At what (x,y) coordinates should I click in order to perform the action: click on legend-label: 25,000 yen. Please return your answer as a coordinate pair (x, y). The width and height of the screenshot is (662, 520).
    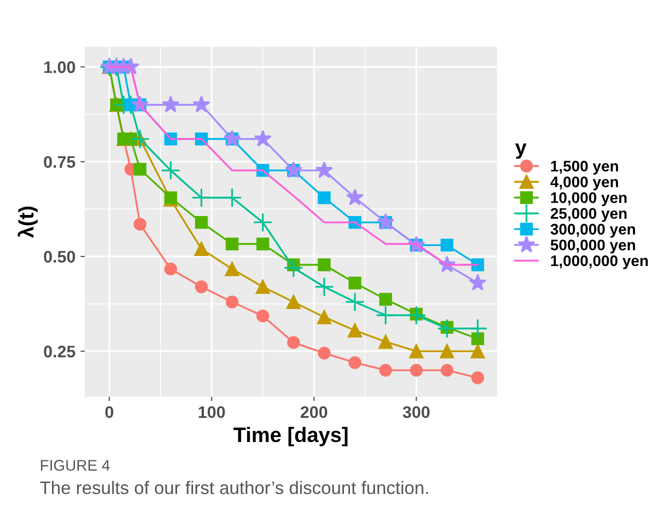
    Looking at the image, I should click on (588, 215).